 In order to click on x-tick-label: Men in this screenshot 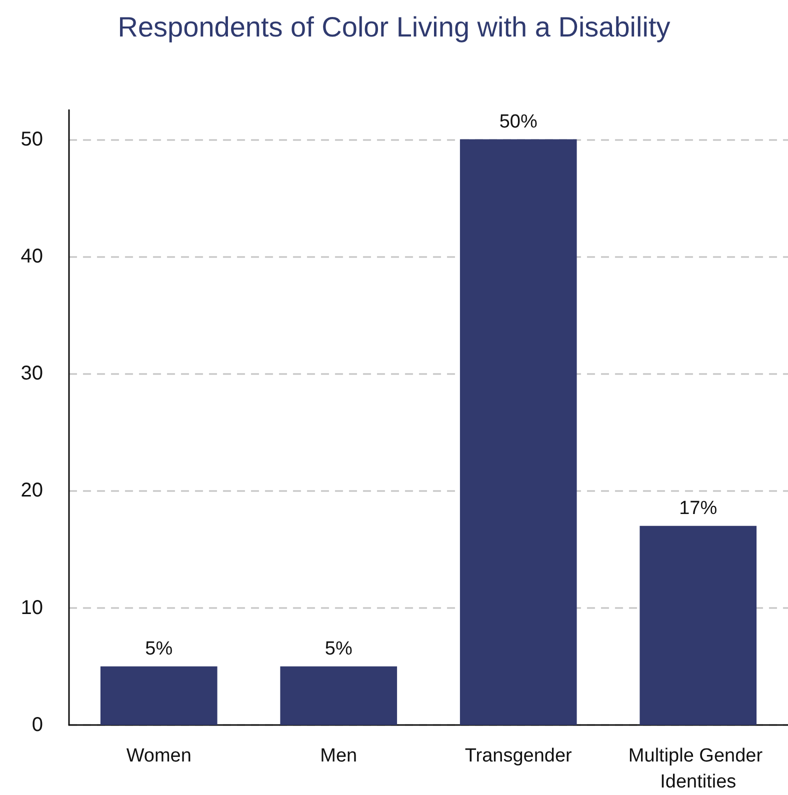, I will do `click(339, 756)`.